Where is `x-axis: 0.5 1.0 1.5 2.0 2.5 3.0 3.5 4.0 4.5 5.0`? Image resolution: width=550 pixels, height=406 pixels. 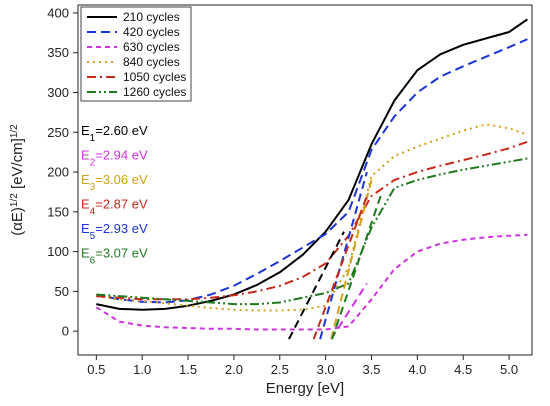 x-axis: 0.5 1.0 1.5 2.0 2.5 3.0 3.5 4.0 4.5 5.0 is located at coordinates (302, 366).